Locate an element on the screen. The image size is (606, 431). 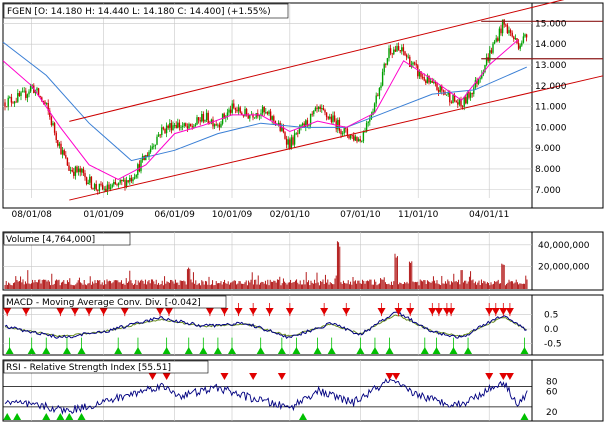
x-tick-label: 07/01/10 is located at coordinates (360, 215).